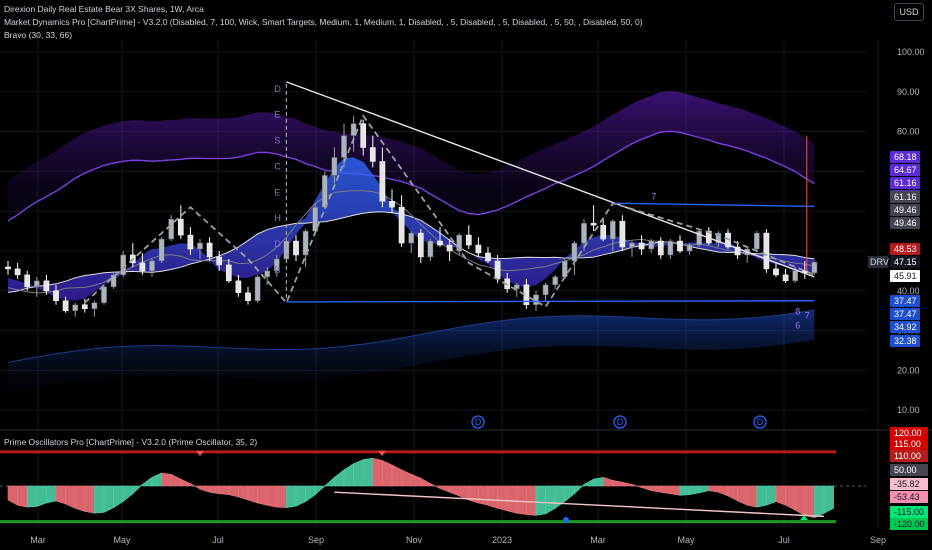 The height and width of the screenshot is (550, 932). I want to click on price-tag-gray: 49.46, so click(905, 210).